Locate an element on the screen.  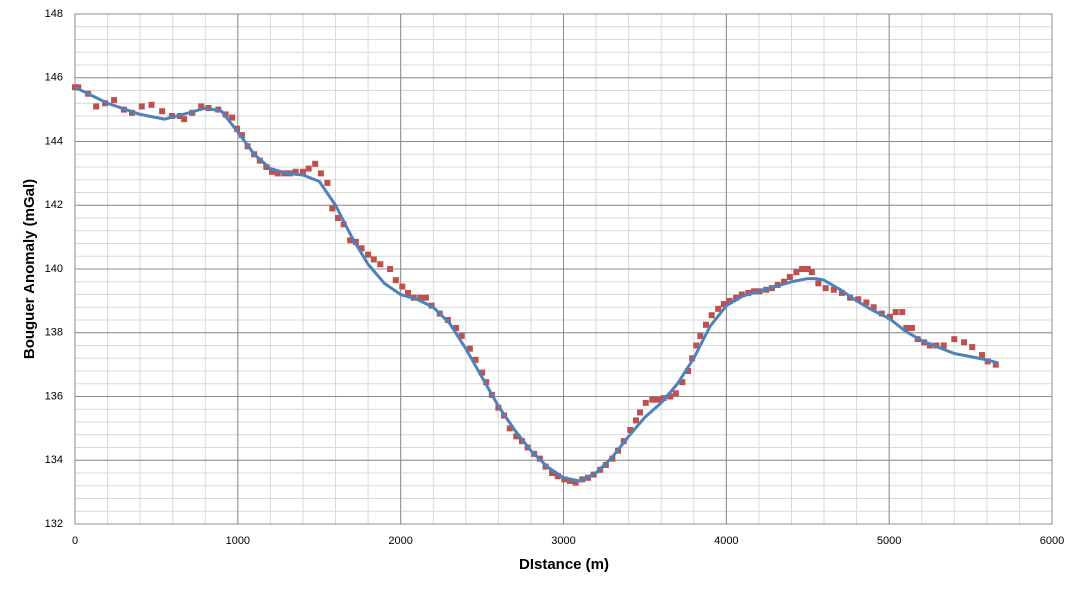
y-tick-label: 136 is located at coordinates (54, 396).